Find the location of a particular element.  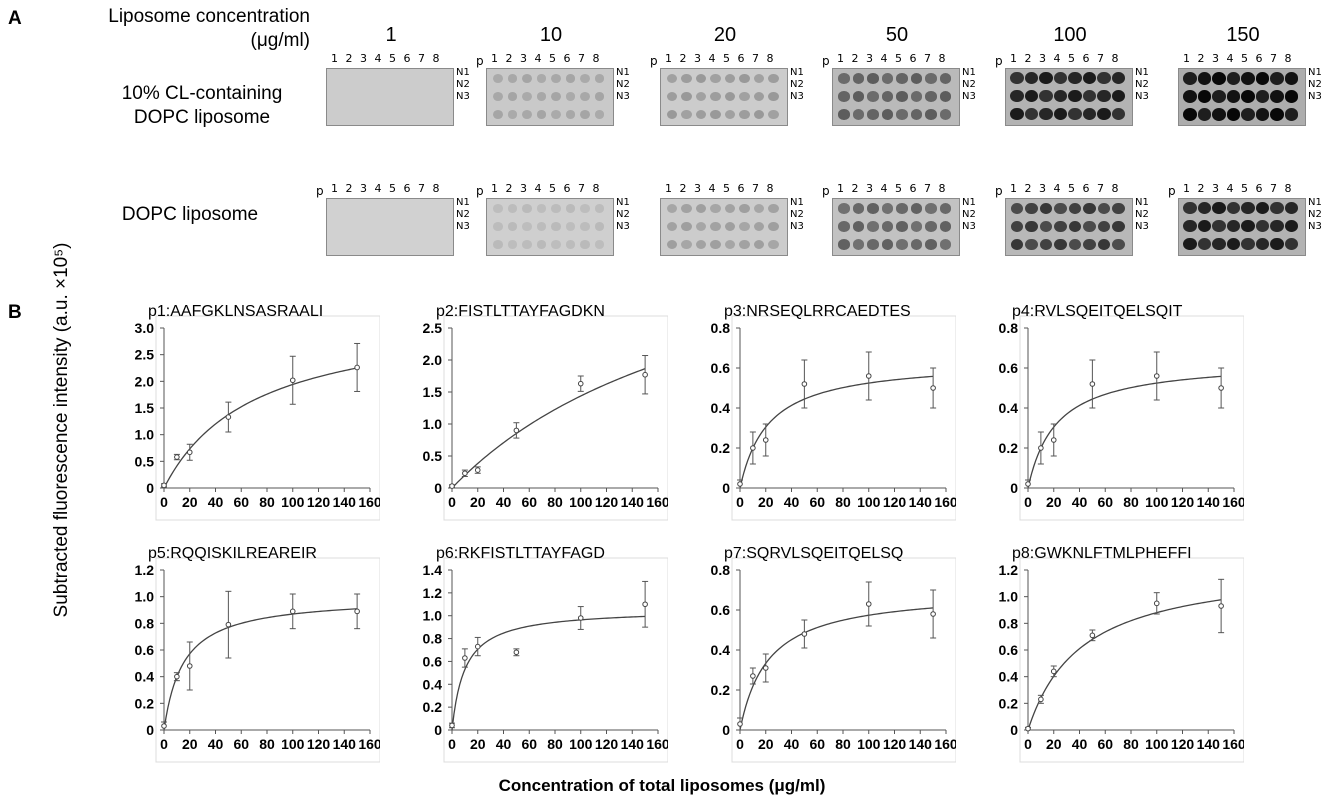

y-tick-label: 0 is located at coordinates (438, 730).